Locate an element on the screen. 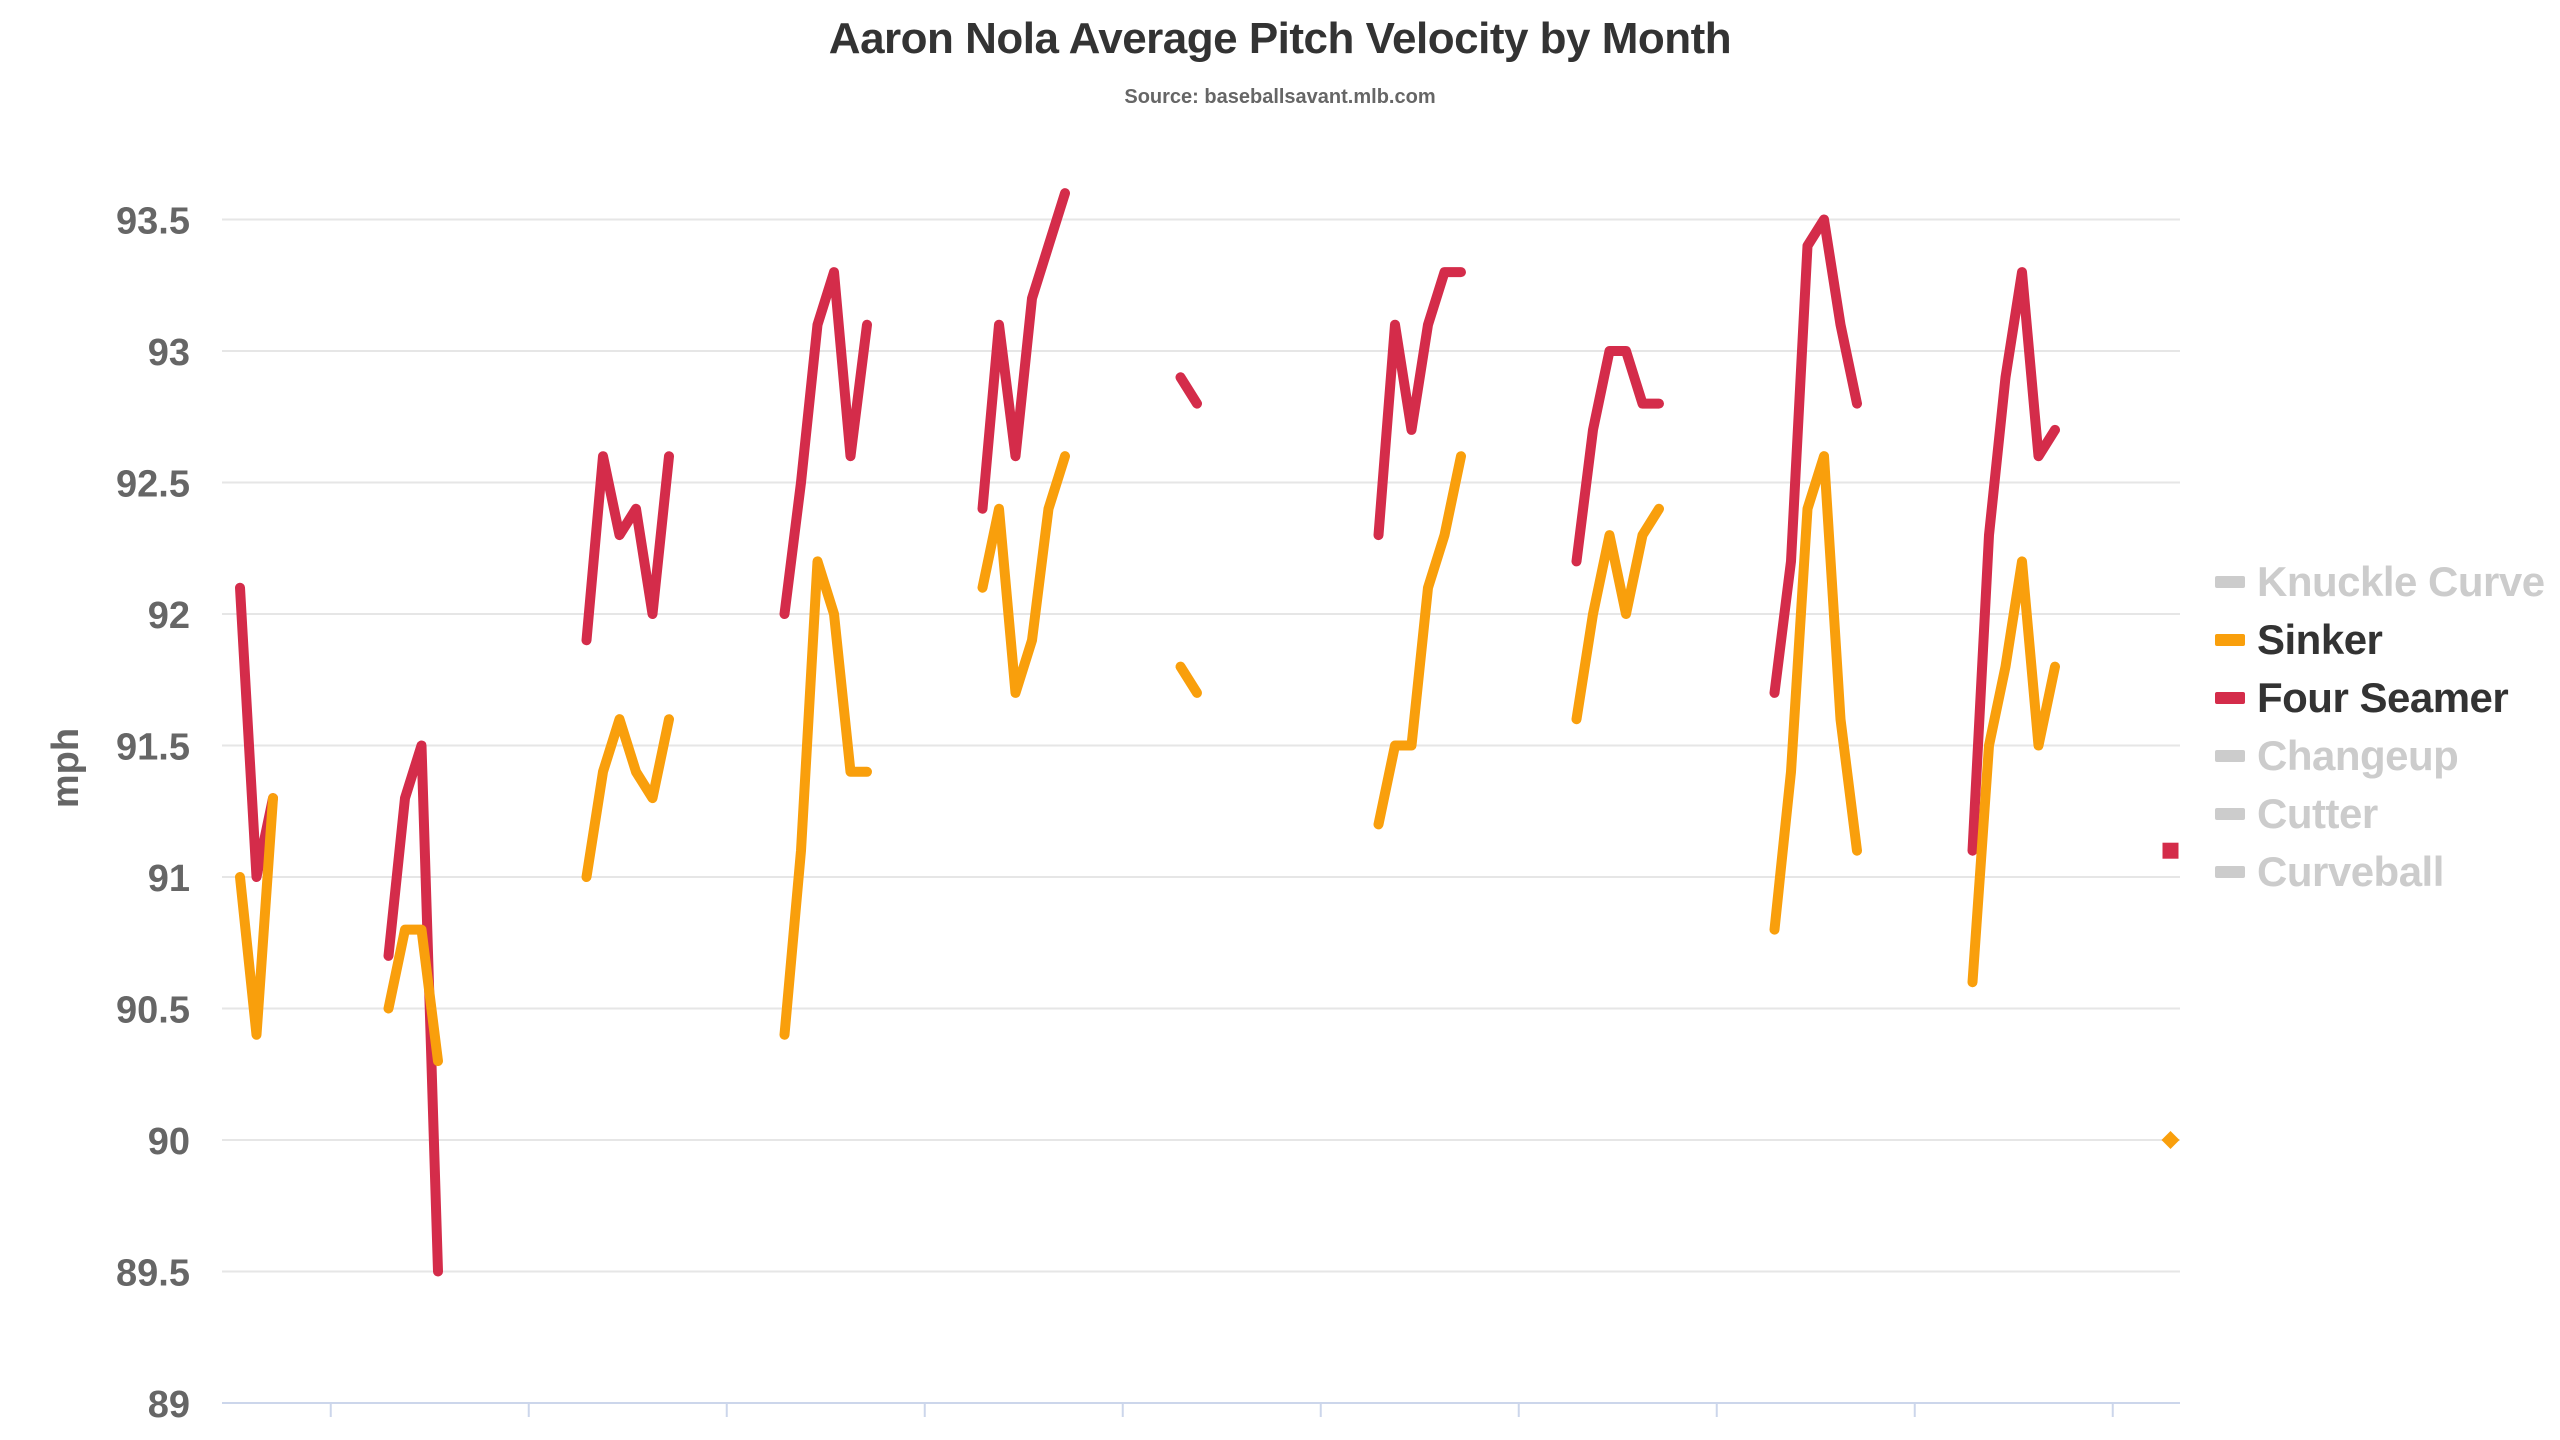  legend-label: Curveball is located at coordinates (2350, 871).